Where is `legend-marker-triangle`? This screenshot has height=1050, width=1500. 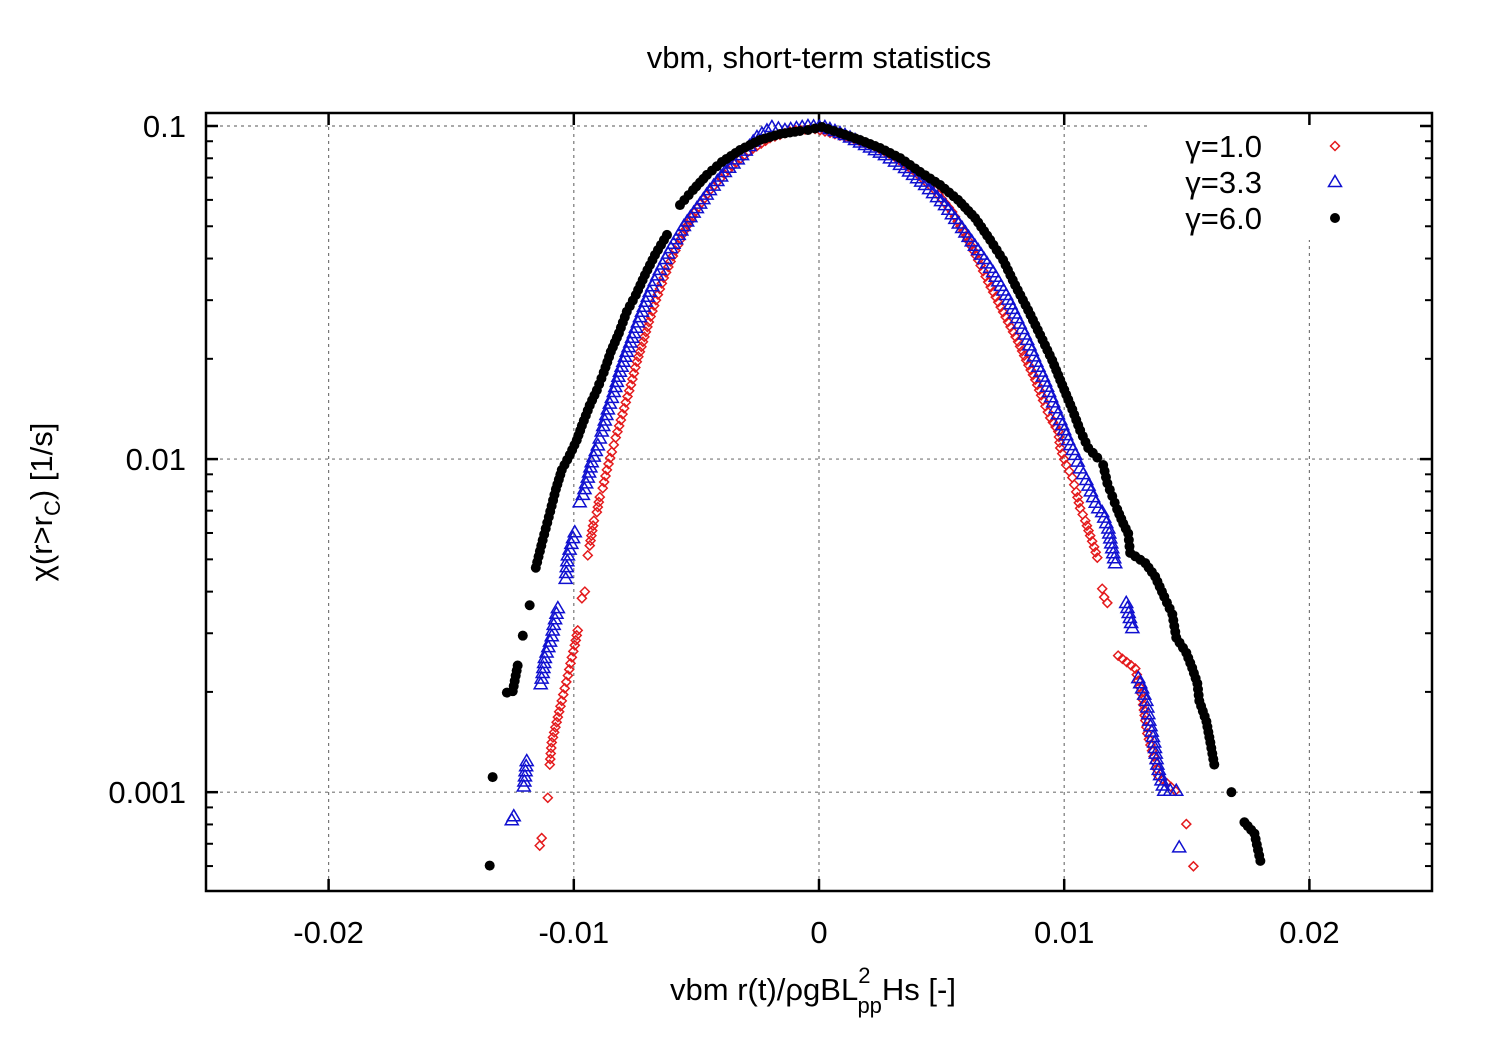 legend-marker-triangle is located at coordinates (1335, 181).